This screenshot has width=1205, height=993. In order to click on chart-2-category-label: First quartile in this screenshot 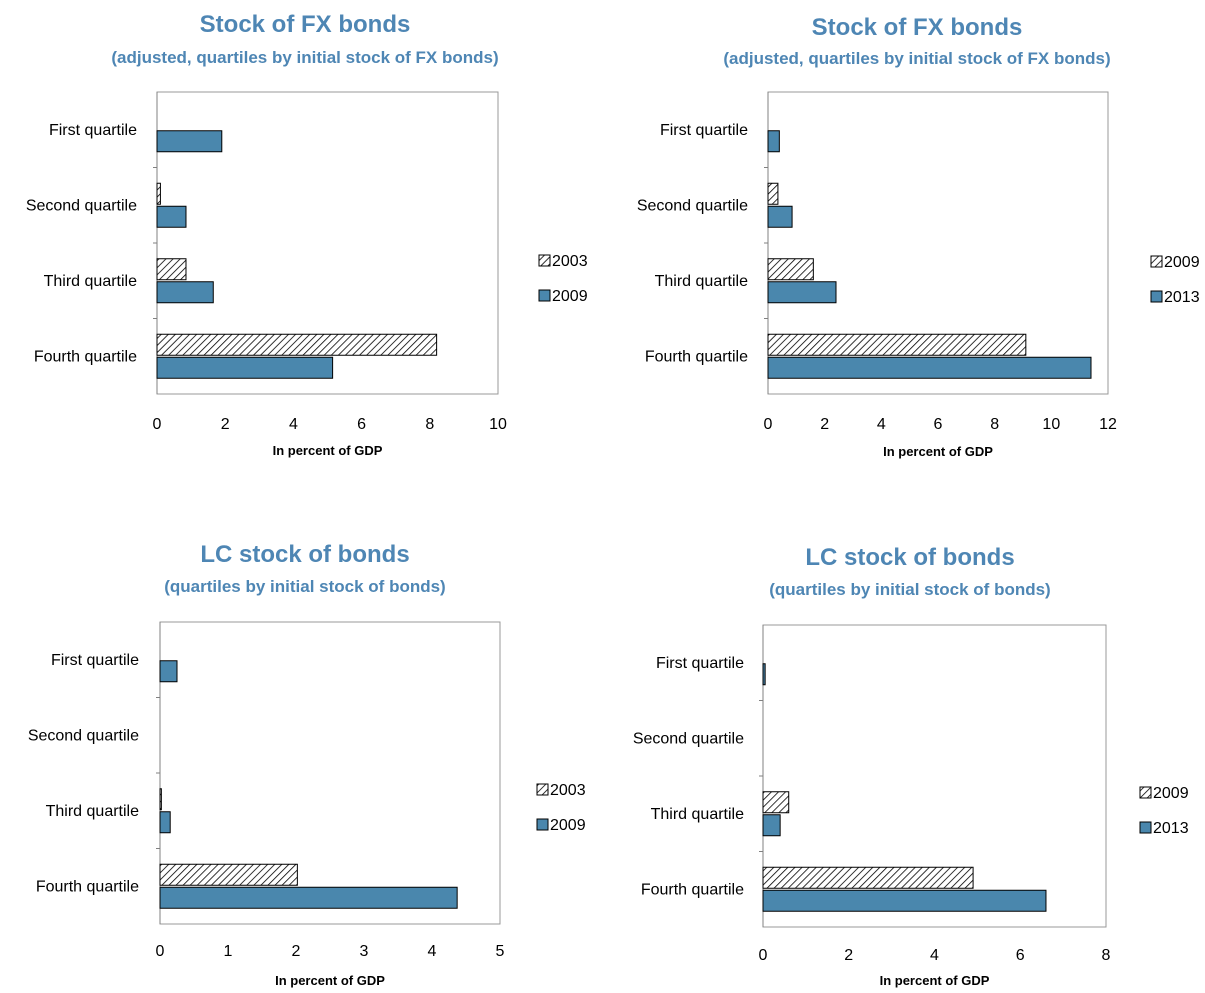, I will do `click(704, 130)`.